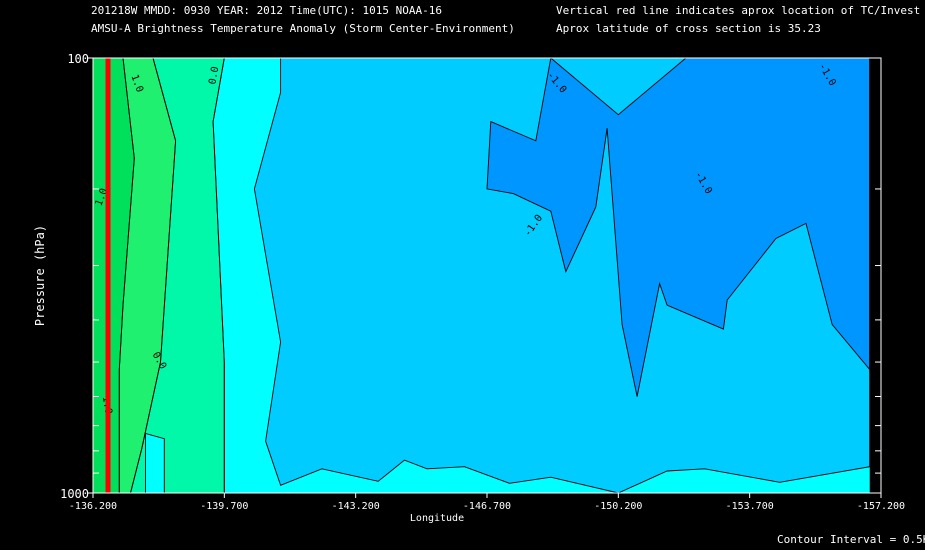 Image resolution: width=925 pixels, height=550 pixels. What do you see at coordinates (356, 506) in the screenshot?
I see `x-tick-label: -143.200` at bounding box center [356, 506].